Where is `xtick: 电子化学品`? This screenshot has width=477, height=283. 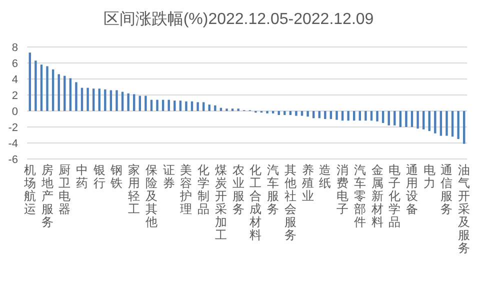
xtick: 电子化学品 is located at coordinates (394, 196).